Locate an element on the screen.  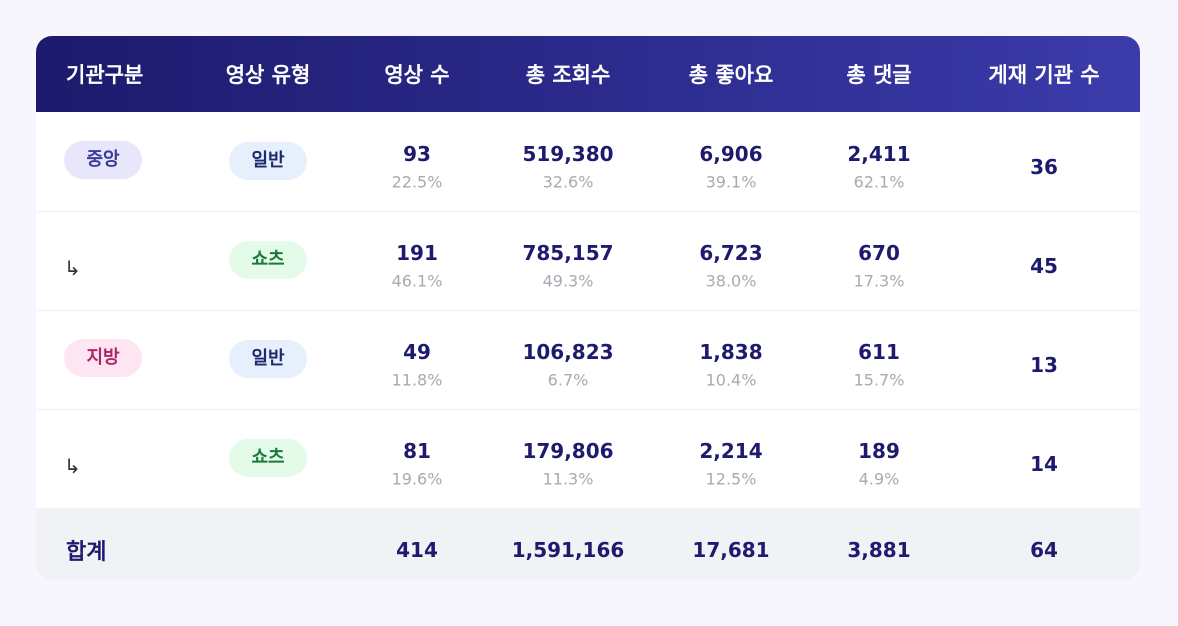
cell-value: 2,411 is located at coordinates (879, 154).